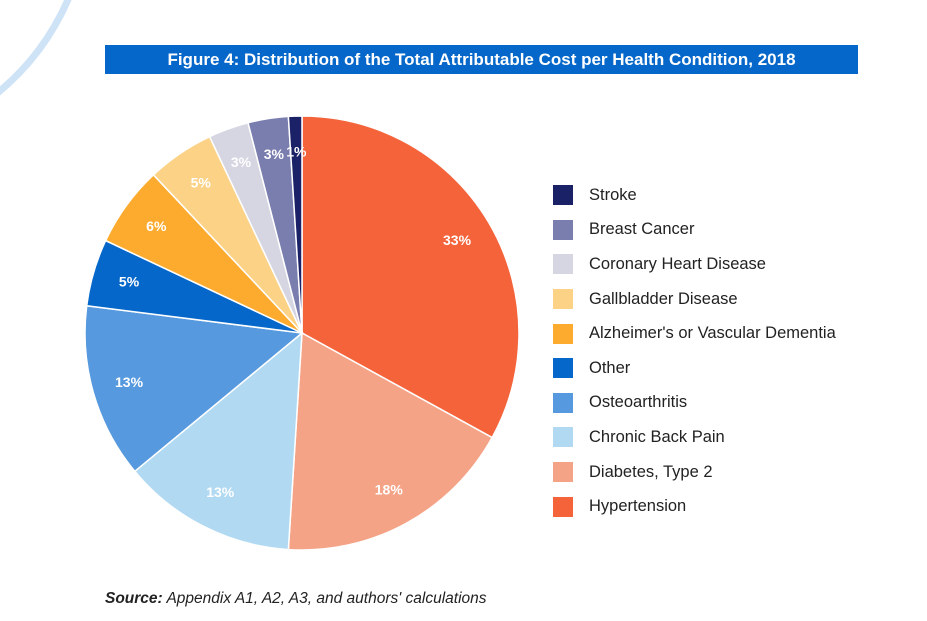 This screenshot has height=621, width=927. I want to click on legend-item: Hypertension, so click(694, 506).